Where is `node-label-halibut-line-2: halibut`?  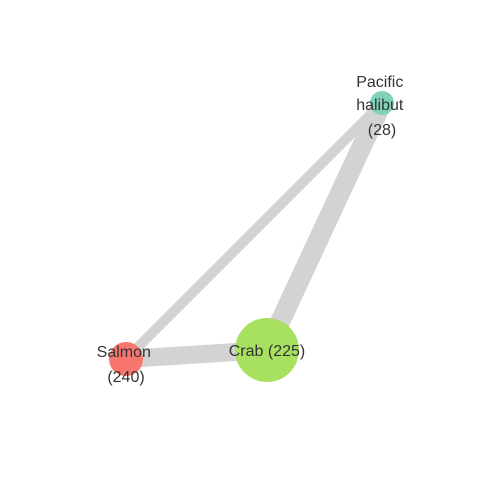
node-label-halibut-line-2: halibut is located at coordinates (380, 105).